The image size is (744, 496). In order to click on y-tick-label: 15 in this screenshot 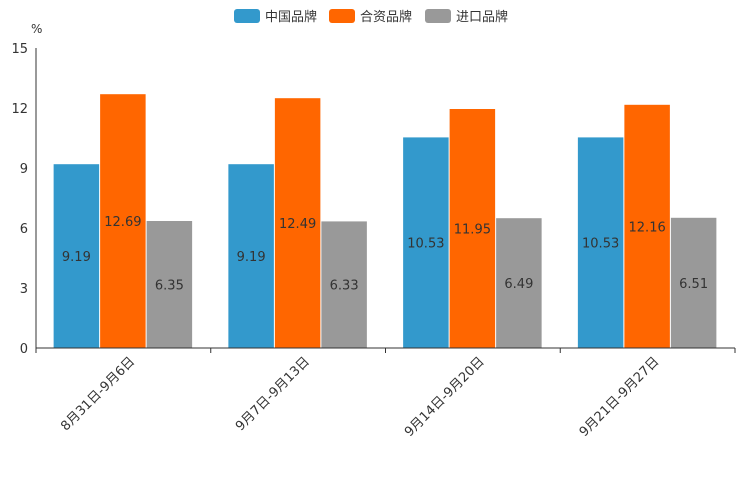, I will do `click(19, 49)`.